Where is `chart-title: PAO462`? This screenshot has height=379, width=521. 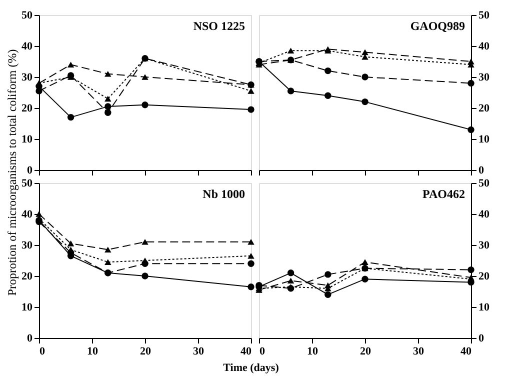 chart-title: PAO462 is located at coordinates (443, 194).